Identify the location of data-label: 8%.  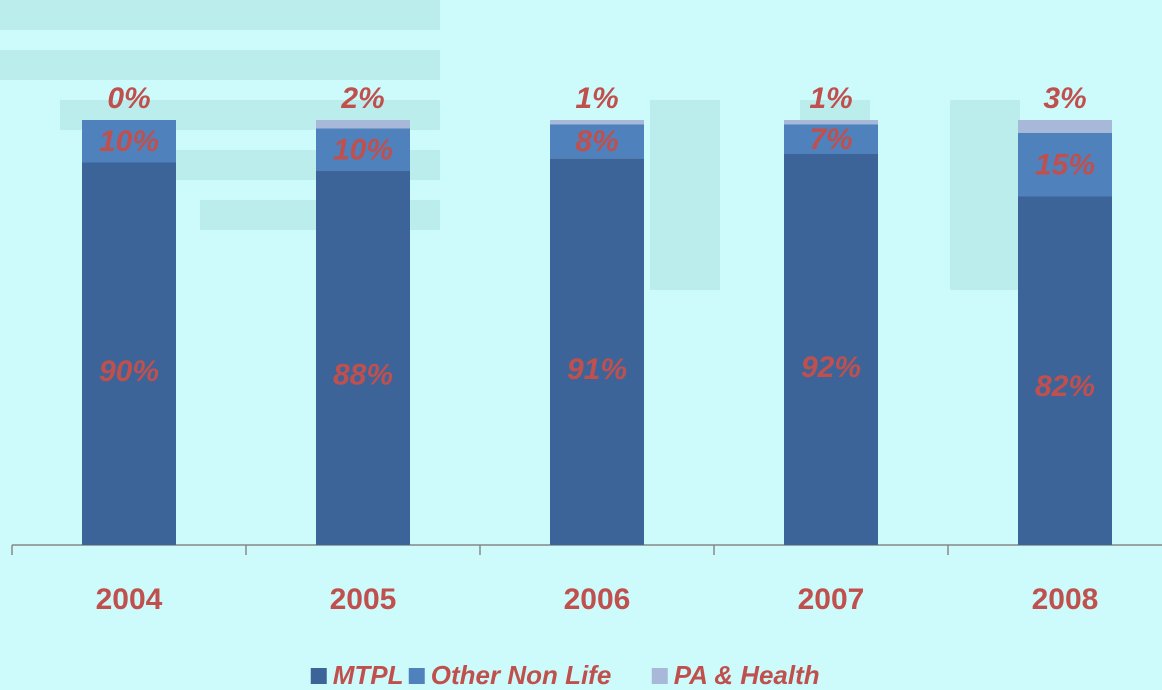
(596, 141).